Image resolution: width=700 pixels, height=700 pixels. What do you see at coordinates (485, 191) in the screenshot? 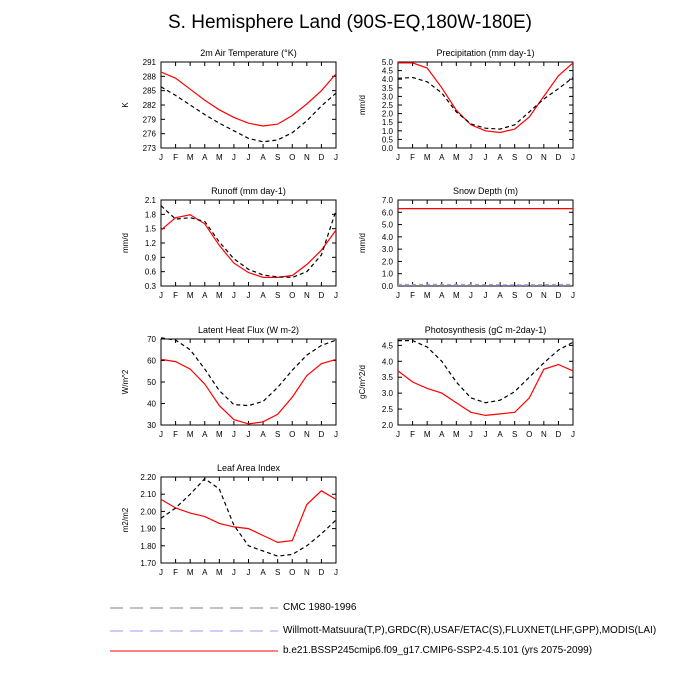
I see `chart-title: Snow Depth (m)` at bounding box center [485, 191].